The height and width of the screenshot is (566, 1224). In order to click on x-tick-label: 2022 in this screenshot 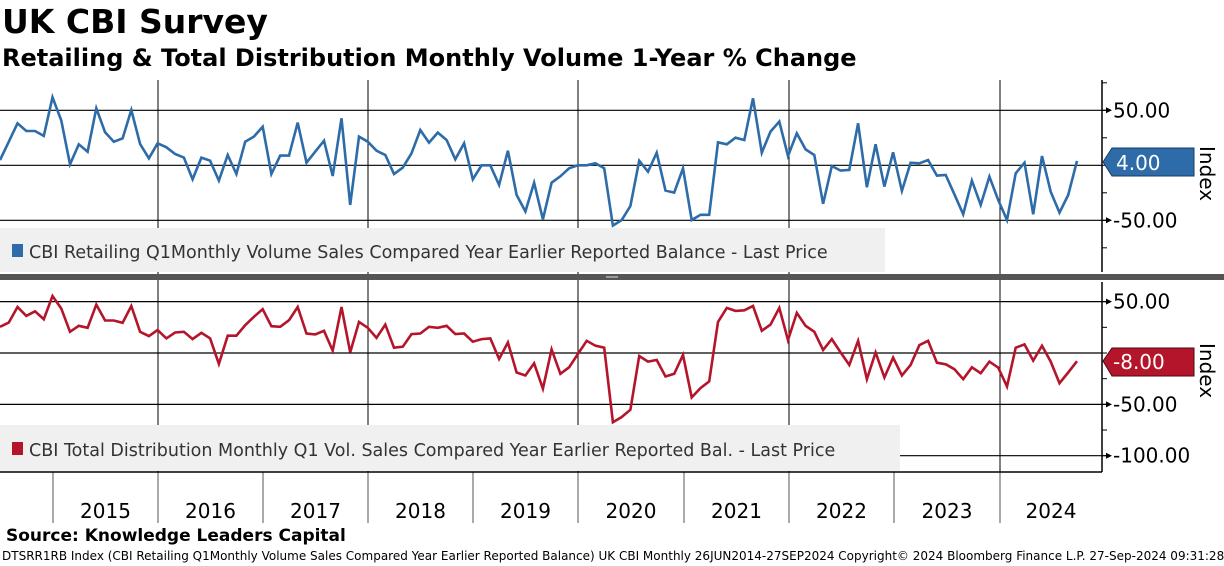, I will do `click(841, 511)`.